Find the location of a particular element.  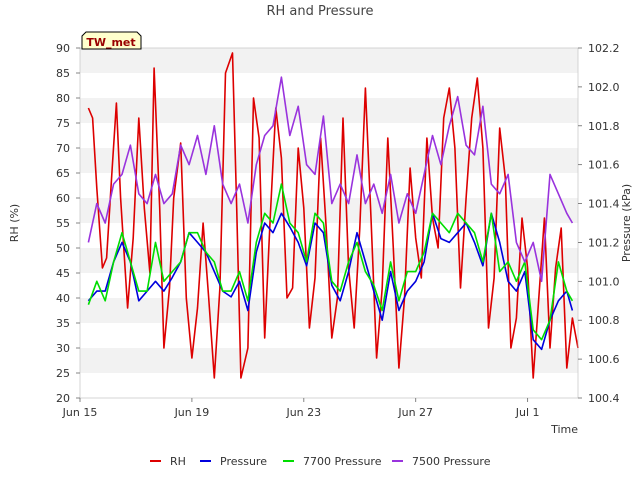

y-left-tick-label: 25 is located at coordinates (63, 373).